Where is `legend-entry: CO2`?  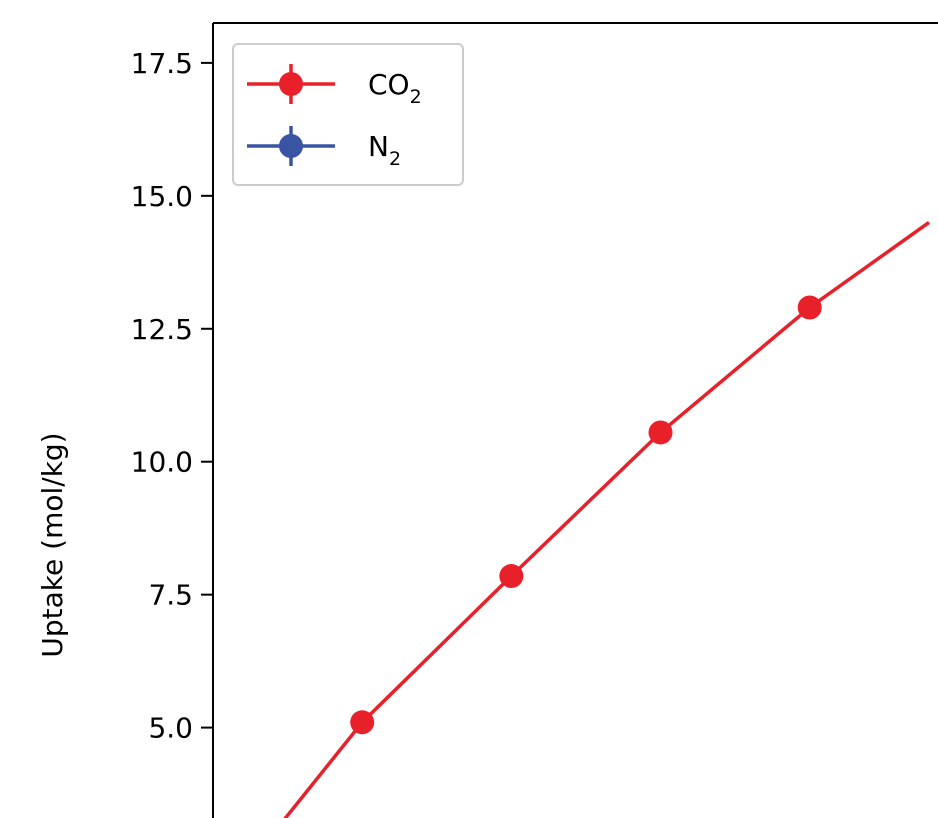
legend-entry: CO2 is located at coordinates (334, 86).